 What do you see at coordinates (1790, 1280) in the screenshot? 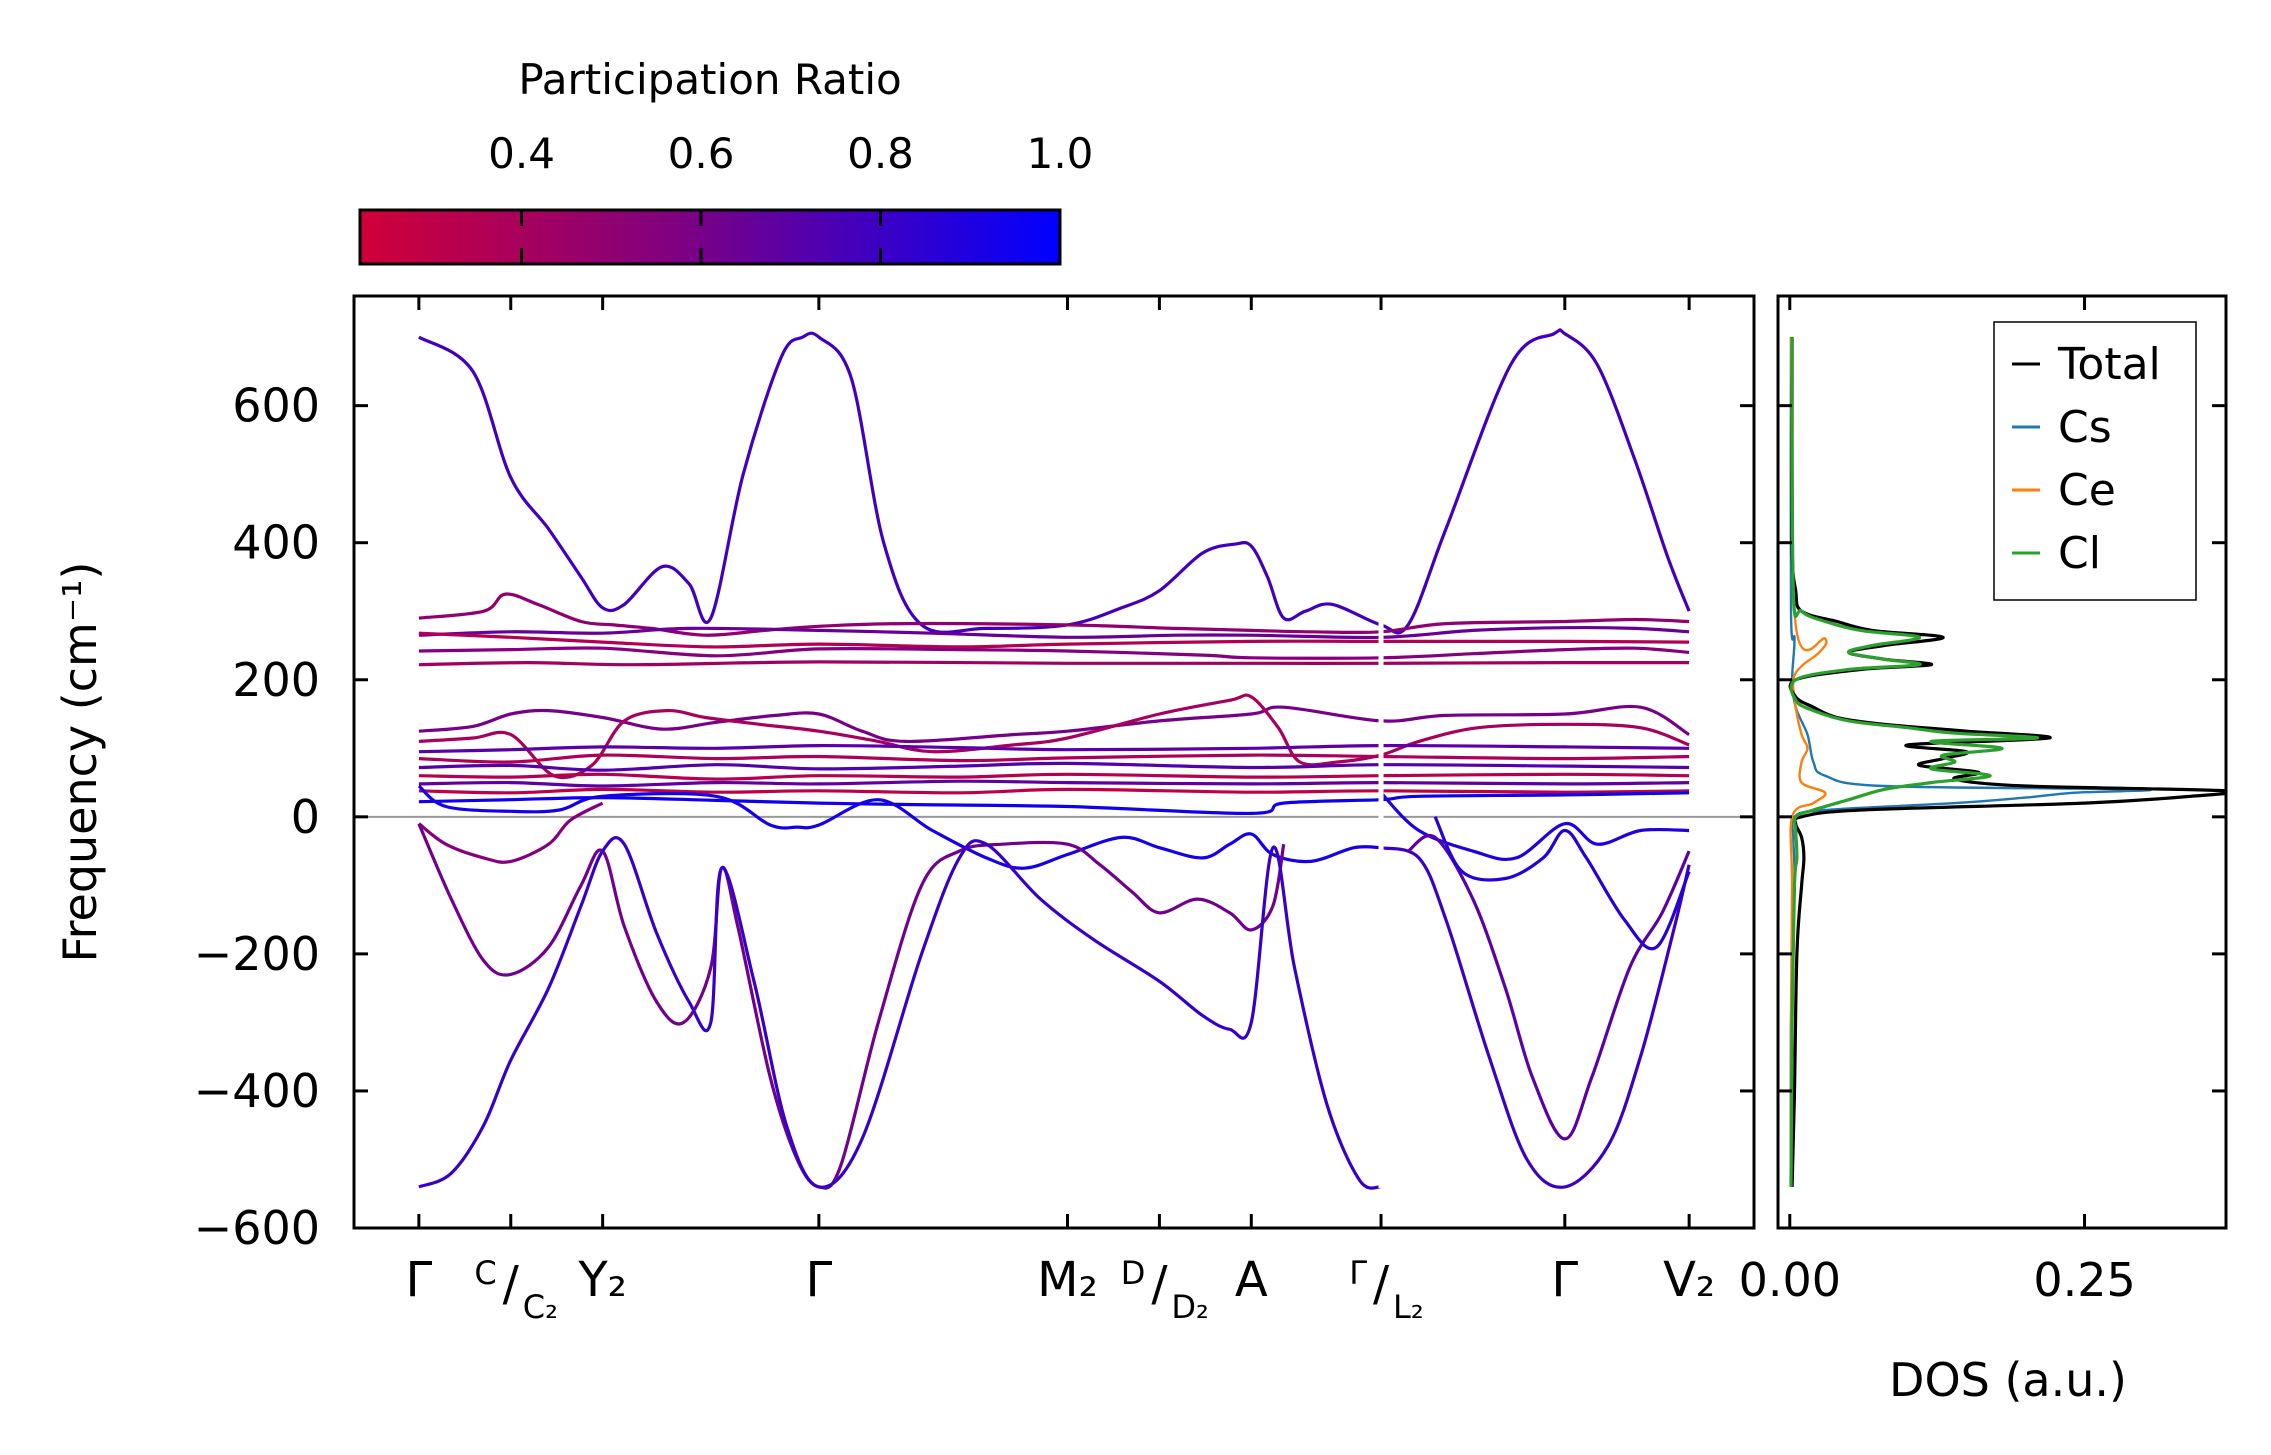
I see `dos-x-tick-label: 0.00` at bounding box center [1790, 1280].